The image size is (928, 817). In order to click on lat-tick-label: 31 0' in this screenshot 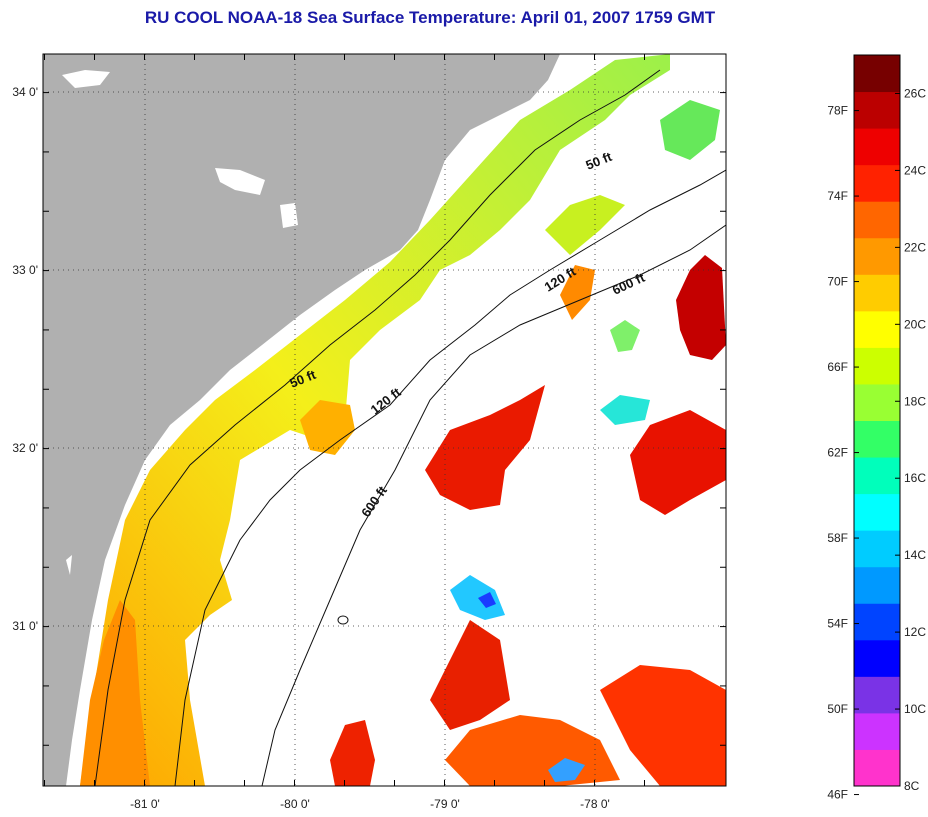, I will do `click(25, 626)`.